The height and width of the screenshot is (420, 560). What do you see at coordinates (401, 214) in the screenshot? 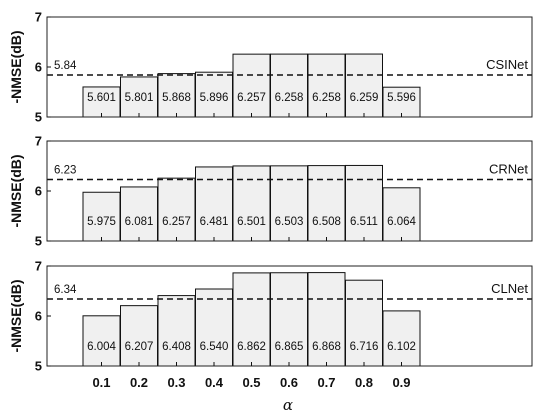
I see `bar-crnet-0.9` at bounding box center [401, 214].